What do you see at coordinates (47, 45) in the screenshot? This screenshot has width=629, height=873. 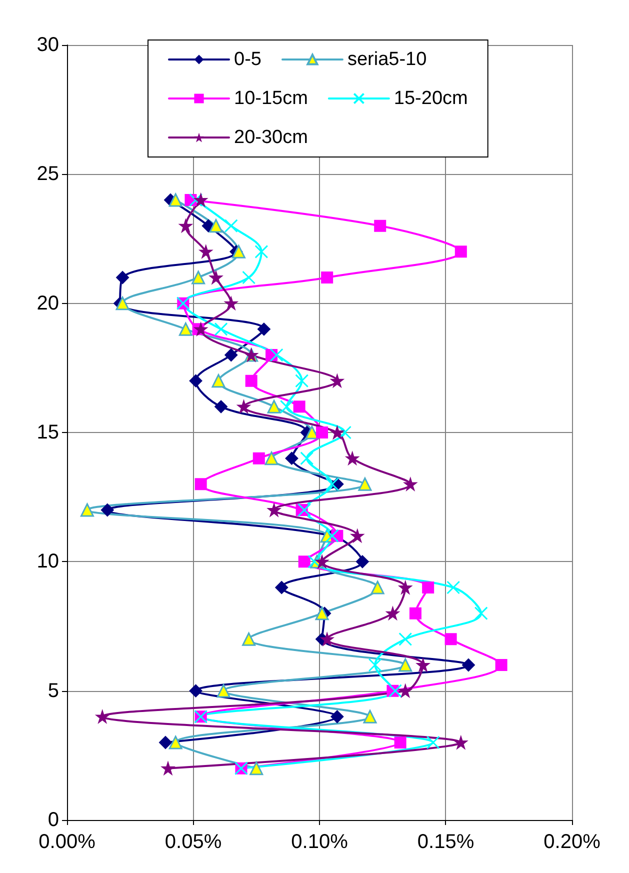 I see `y-tick-label: 30` at bounding box center [47, 45].